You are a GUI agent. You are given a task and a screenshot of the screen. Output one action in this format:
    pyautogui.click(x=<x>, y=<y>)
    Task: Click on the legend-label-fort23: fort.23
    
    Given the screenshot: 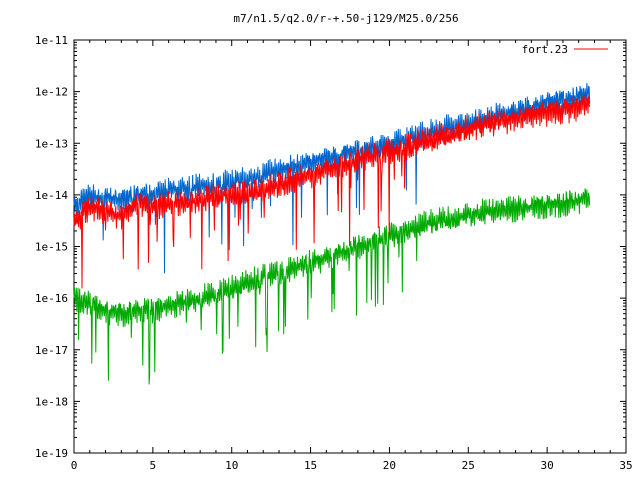 What is the action you would take?
    pyautogui.click(x=545, y=49)
    